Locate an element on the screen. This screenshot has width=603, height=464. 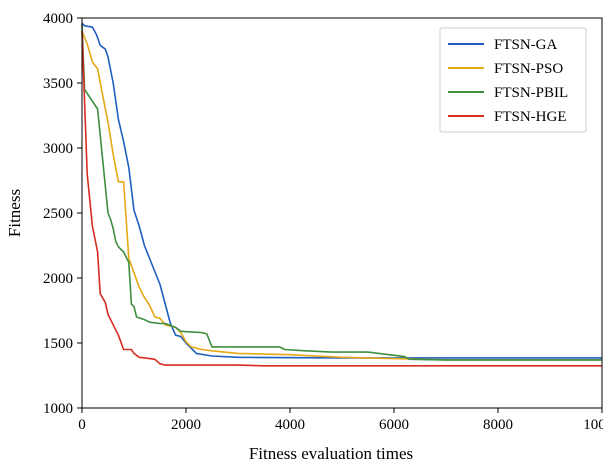
x-tick-label: 10000 is located at coordinates (593, 425).